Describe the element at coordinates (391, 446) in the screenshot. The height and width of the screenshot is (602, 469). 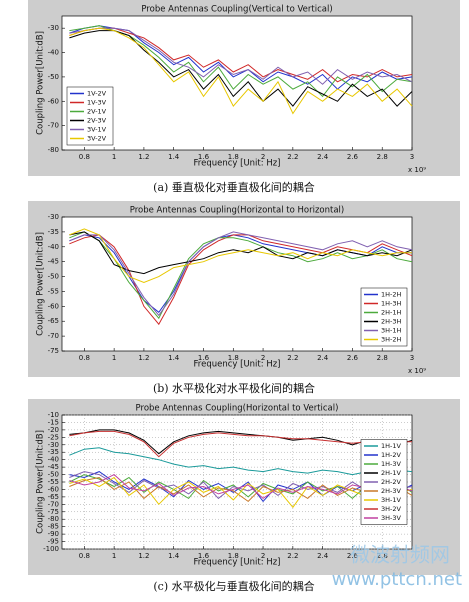
I see `legend-label: 1H-1V` at that location.